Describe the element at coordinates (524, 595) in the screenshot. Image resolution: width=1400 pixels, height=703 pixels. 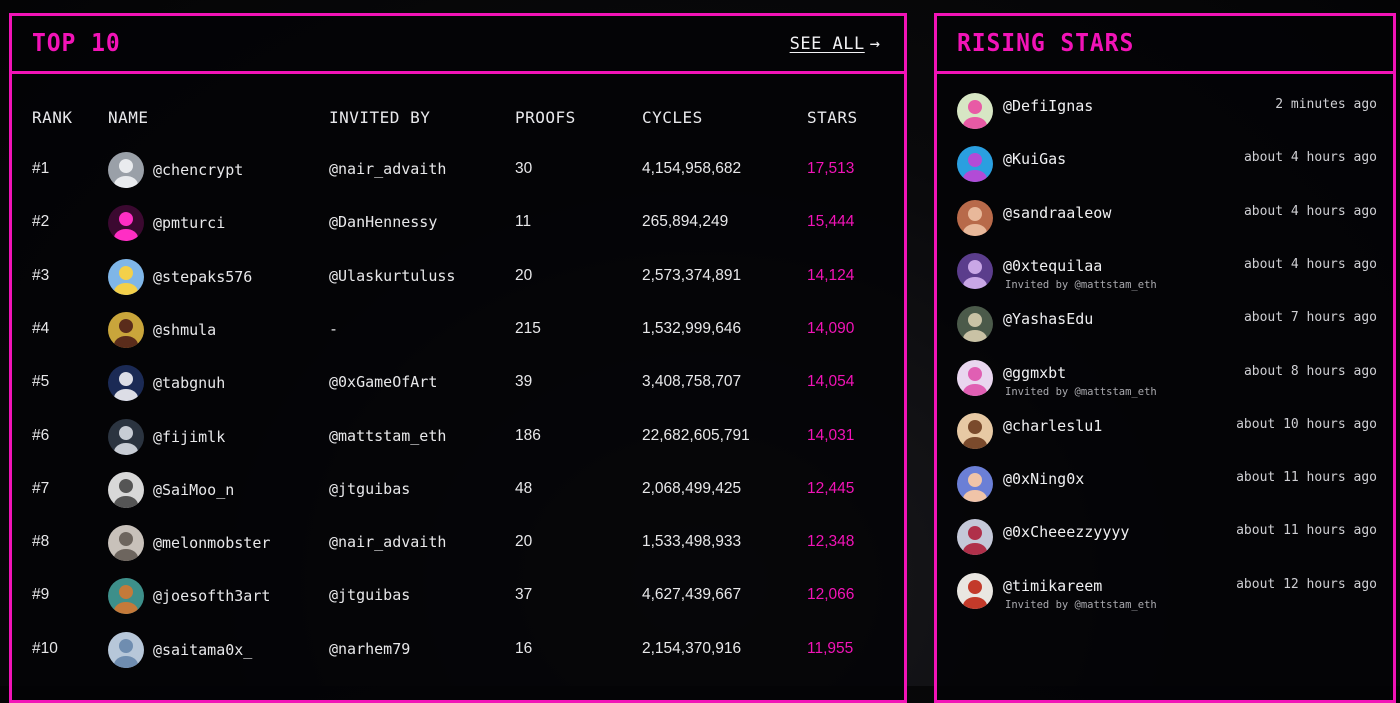
I see `row-proofs: 37` at that location.